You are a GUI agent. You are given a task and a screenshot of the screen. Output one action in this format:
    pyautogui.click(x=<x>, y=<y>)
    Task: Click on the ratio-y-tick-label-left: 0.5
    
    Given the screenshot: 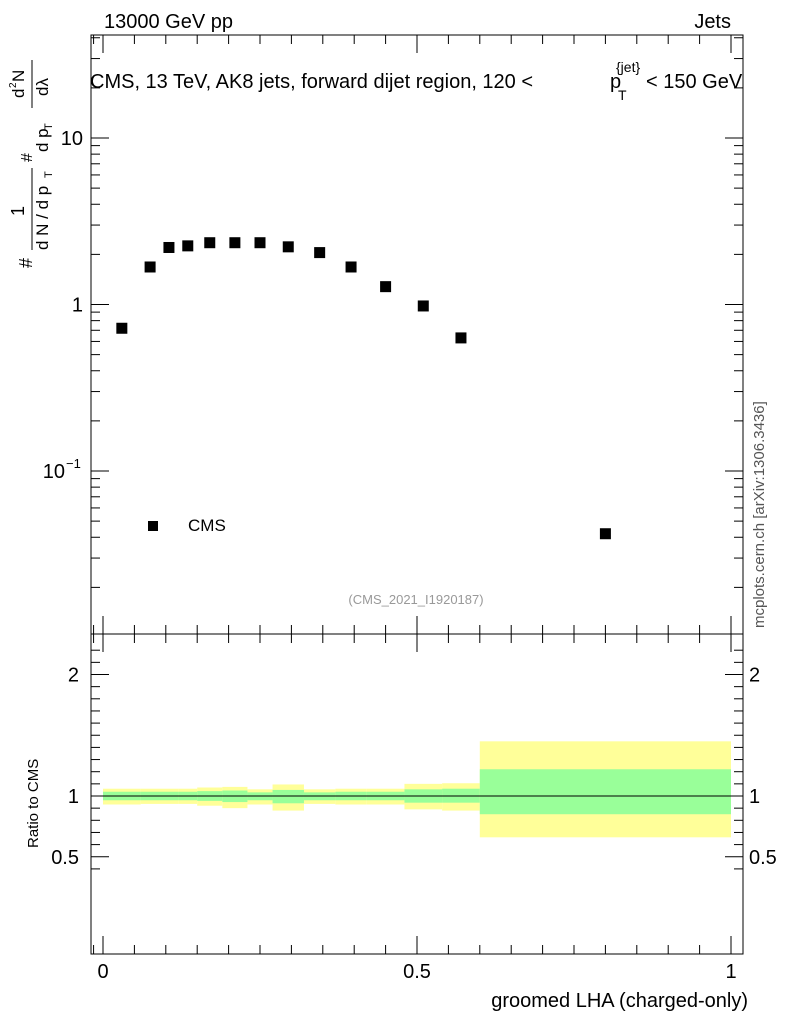 What is the action you would take?
    pyautogui.click(x=65, y=858)
    